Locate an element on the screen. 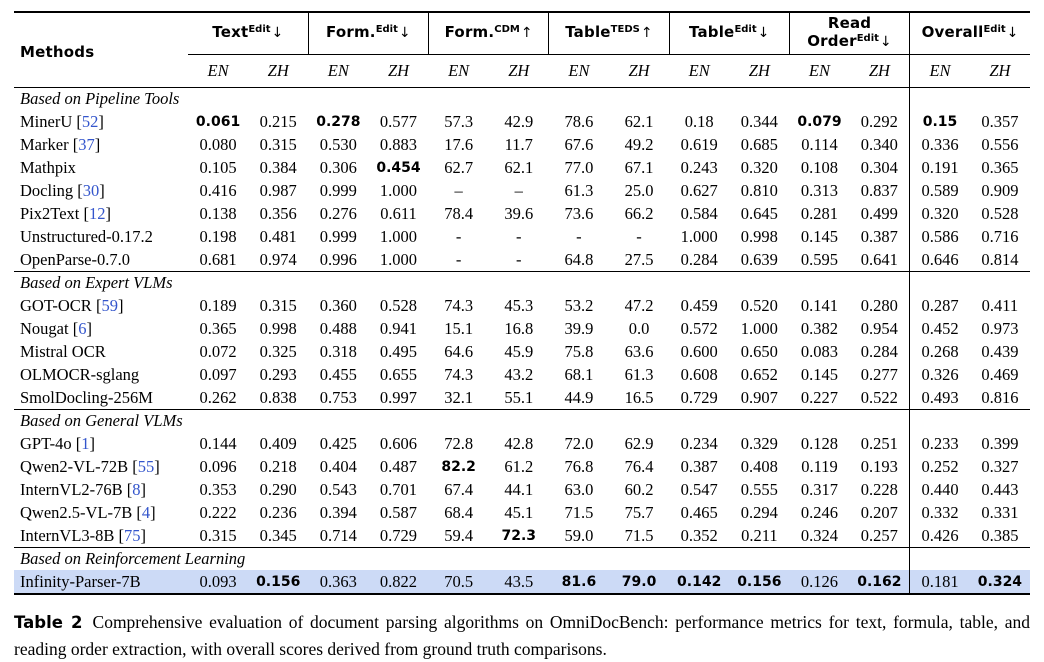 This screenshot has width=1044, height=662. value-cell: 67.6 is located at coordinates (579, 144).